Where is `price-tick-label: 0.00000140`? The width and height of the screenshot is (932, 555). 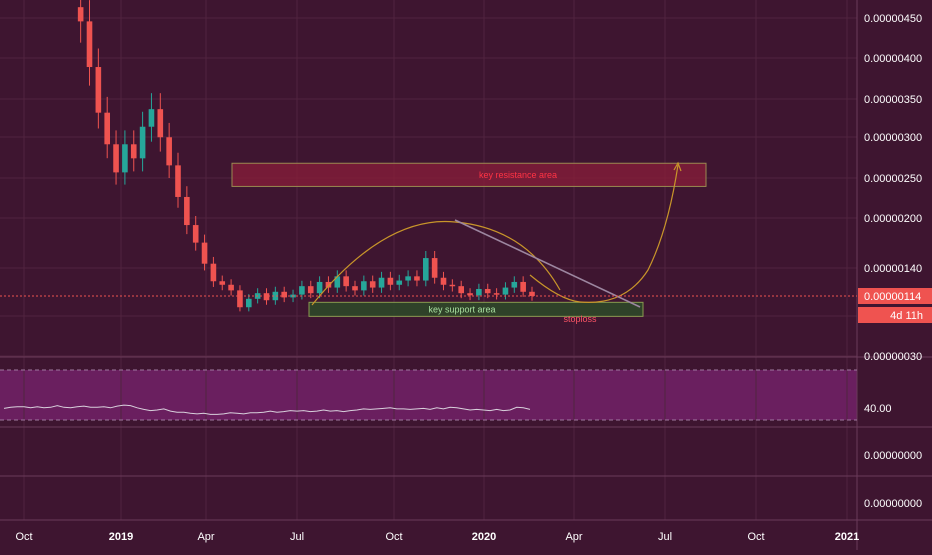 price-tick-label: 0.00000140 is located at coordinates (893, 269).